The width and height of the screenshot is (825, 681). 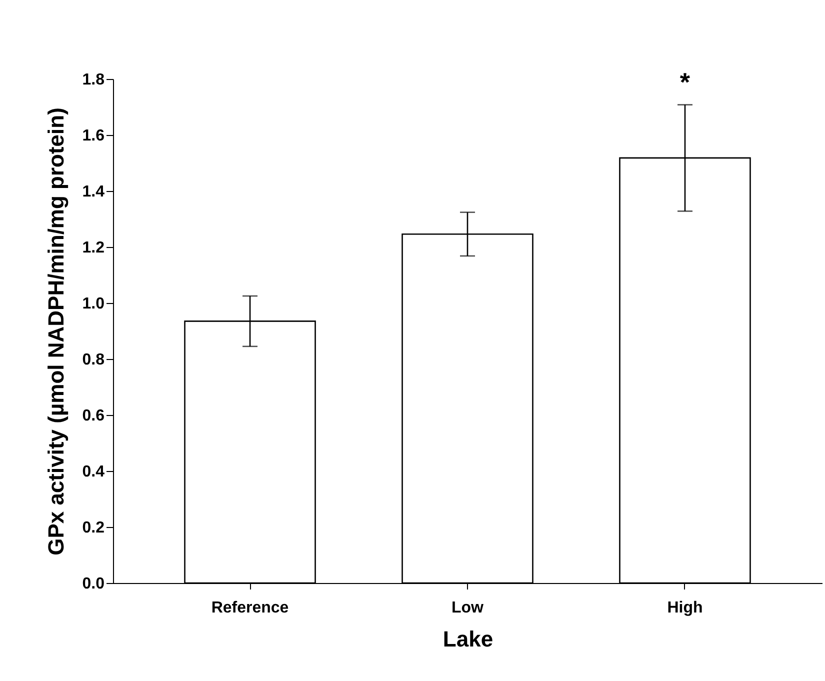 What do you see at coordinates (93, 192) in the screenshot?
I see `y-tick-label: 1.4` at bounding box center [93, 192].